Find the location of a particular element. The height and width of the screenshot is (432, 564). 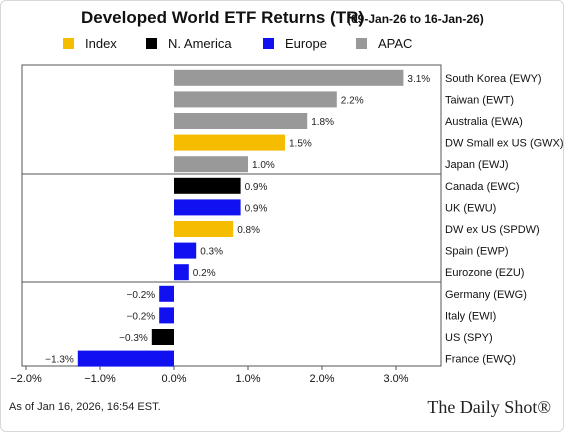

legend: Index N. America Europe APAC is located at coordinates (237, 43).